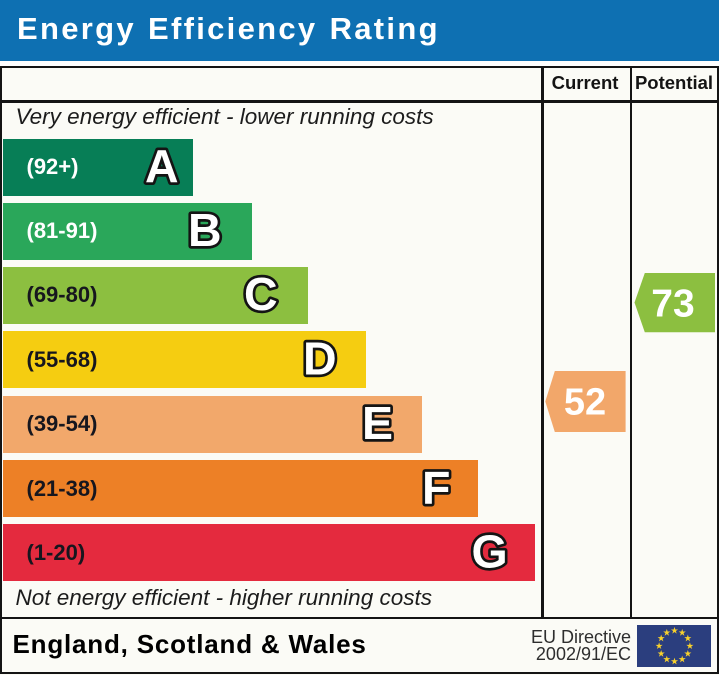 This screenshot has width=719, height=675. What do you see at coordinates (320, 359) in the screenshot?
I see `svg-text: D` at bounding box center [320, 359].